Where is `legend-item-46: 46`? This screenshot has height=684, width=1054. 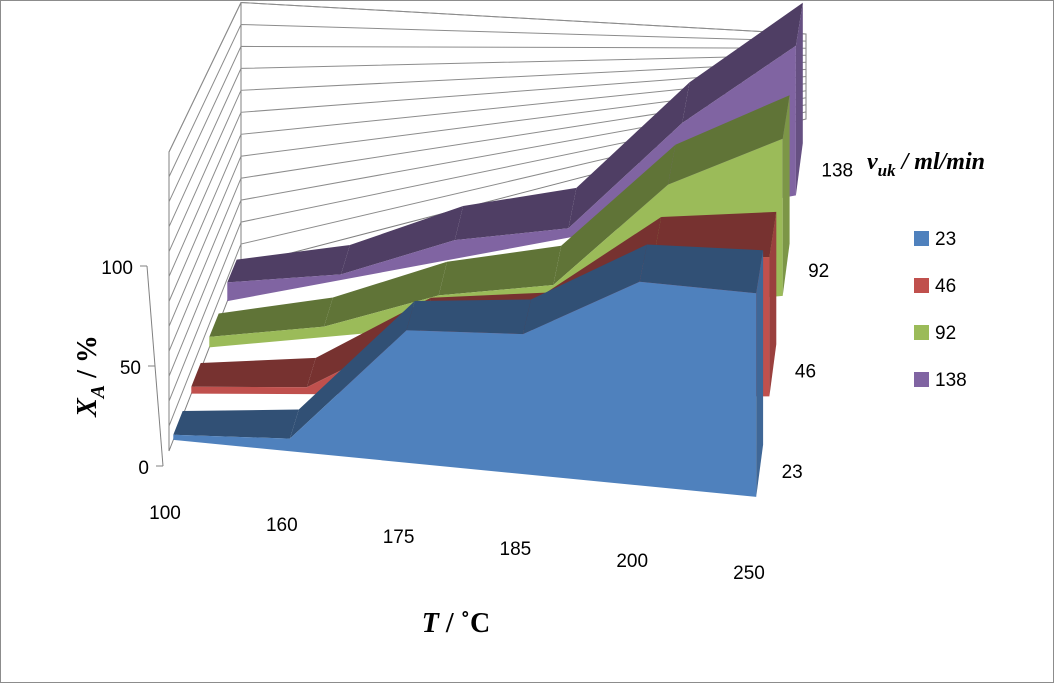 legend-item-46: 46 is located at coordinates (935, 286).